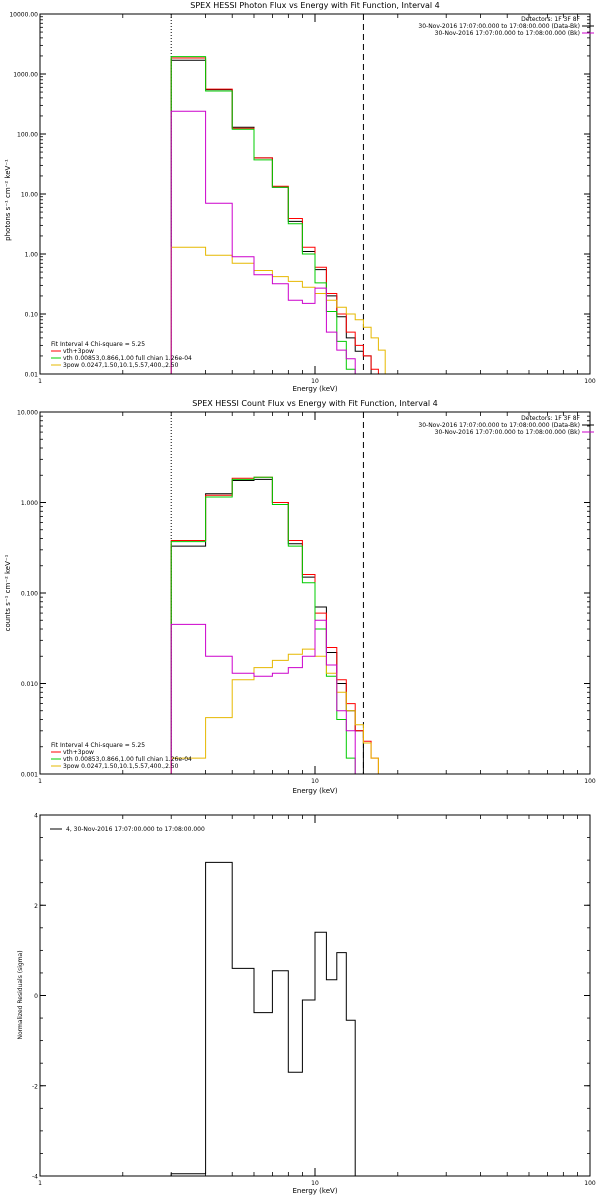 The image size is (600, 1200). Describe the element at coordinates (40, 381) in the screenshot. I see `photon-flux-x-tick-label: 1` at that location.